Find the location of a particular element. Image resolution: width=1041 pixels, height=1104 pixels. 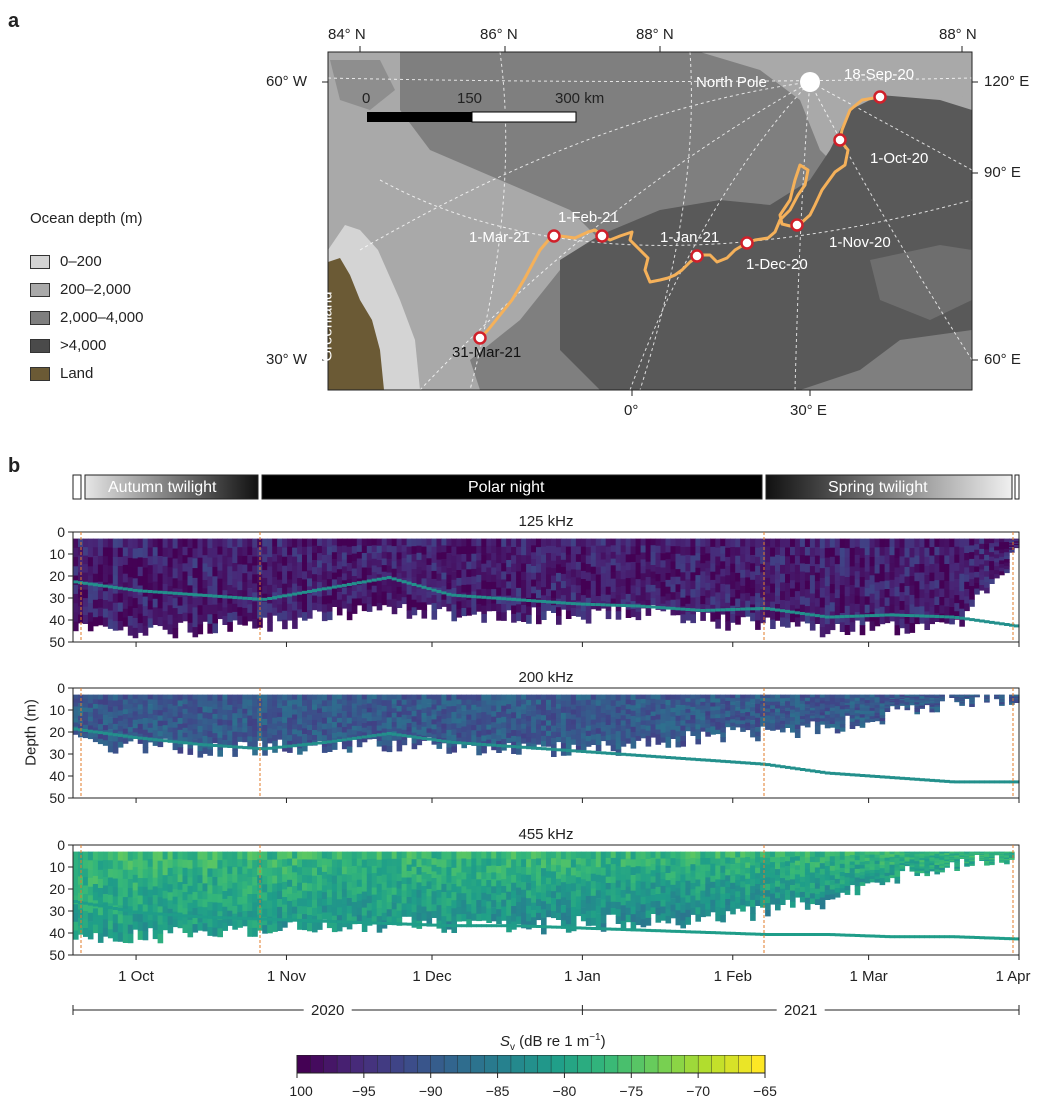

waypoint-marker is located at coordinates (602, 236).